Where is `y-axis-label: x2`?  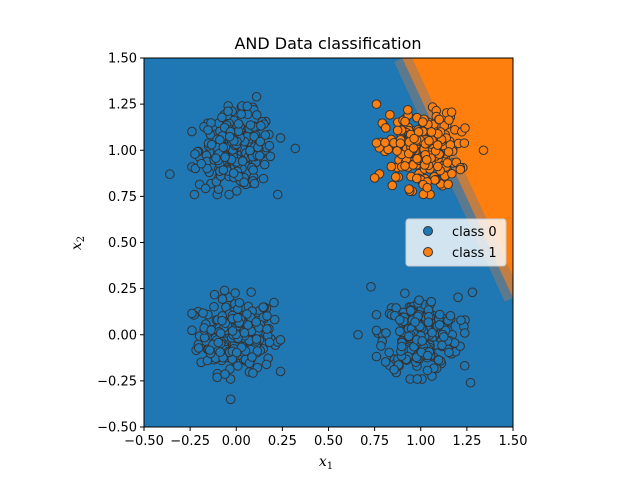 y-axis-label: x2 is located at coordinates (78, 243).